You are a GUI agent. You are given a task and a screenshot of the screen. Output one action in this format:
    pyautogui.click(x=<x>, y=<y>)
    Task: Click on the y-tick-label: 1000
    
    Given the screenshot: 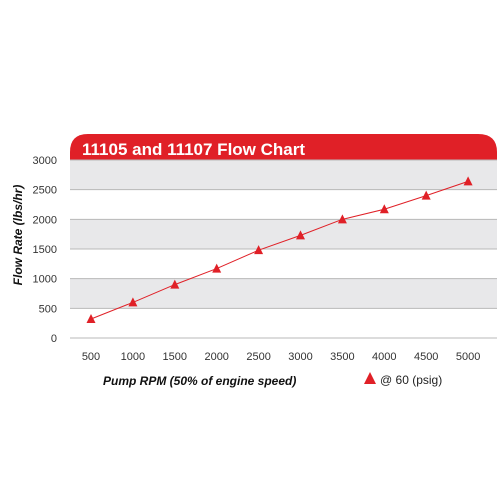 What is the action you would take?
    pyautogui.click(x=45, y=280)
    